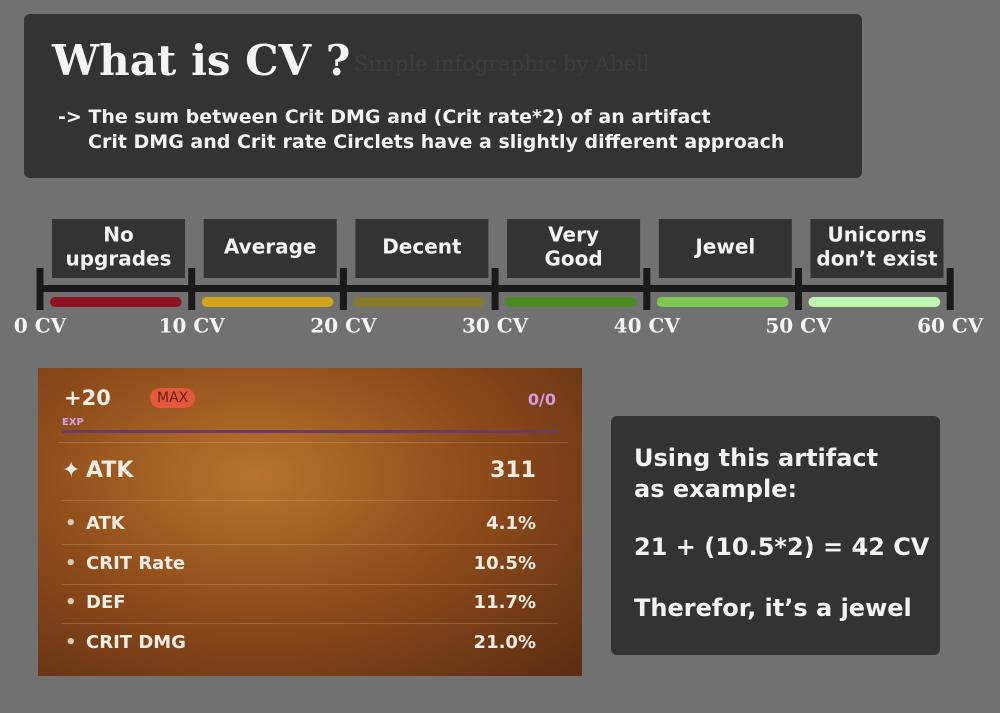 The image size is (1000, 713). I want to click on substat-name: CRIT DMG, so click(136, 642).